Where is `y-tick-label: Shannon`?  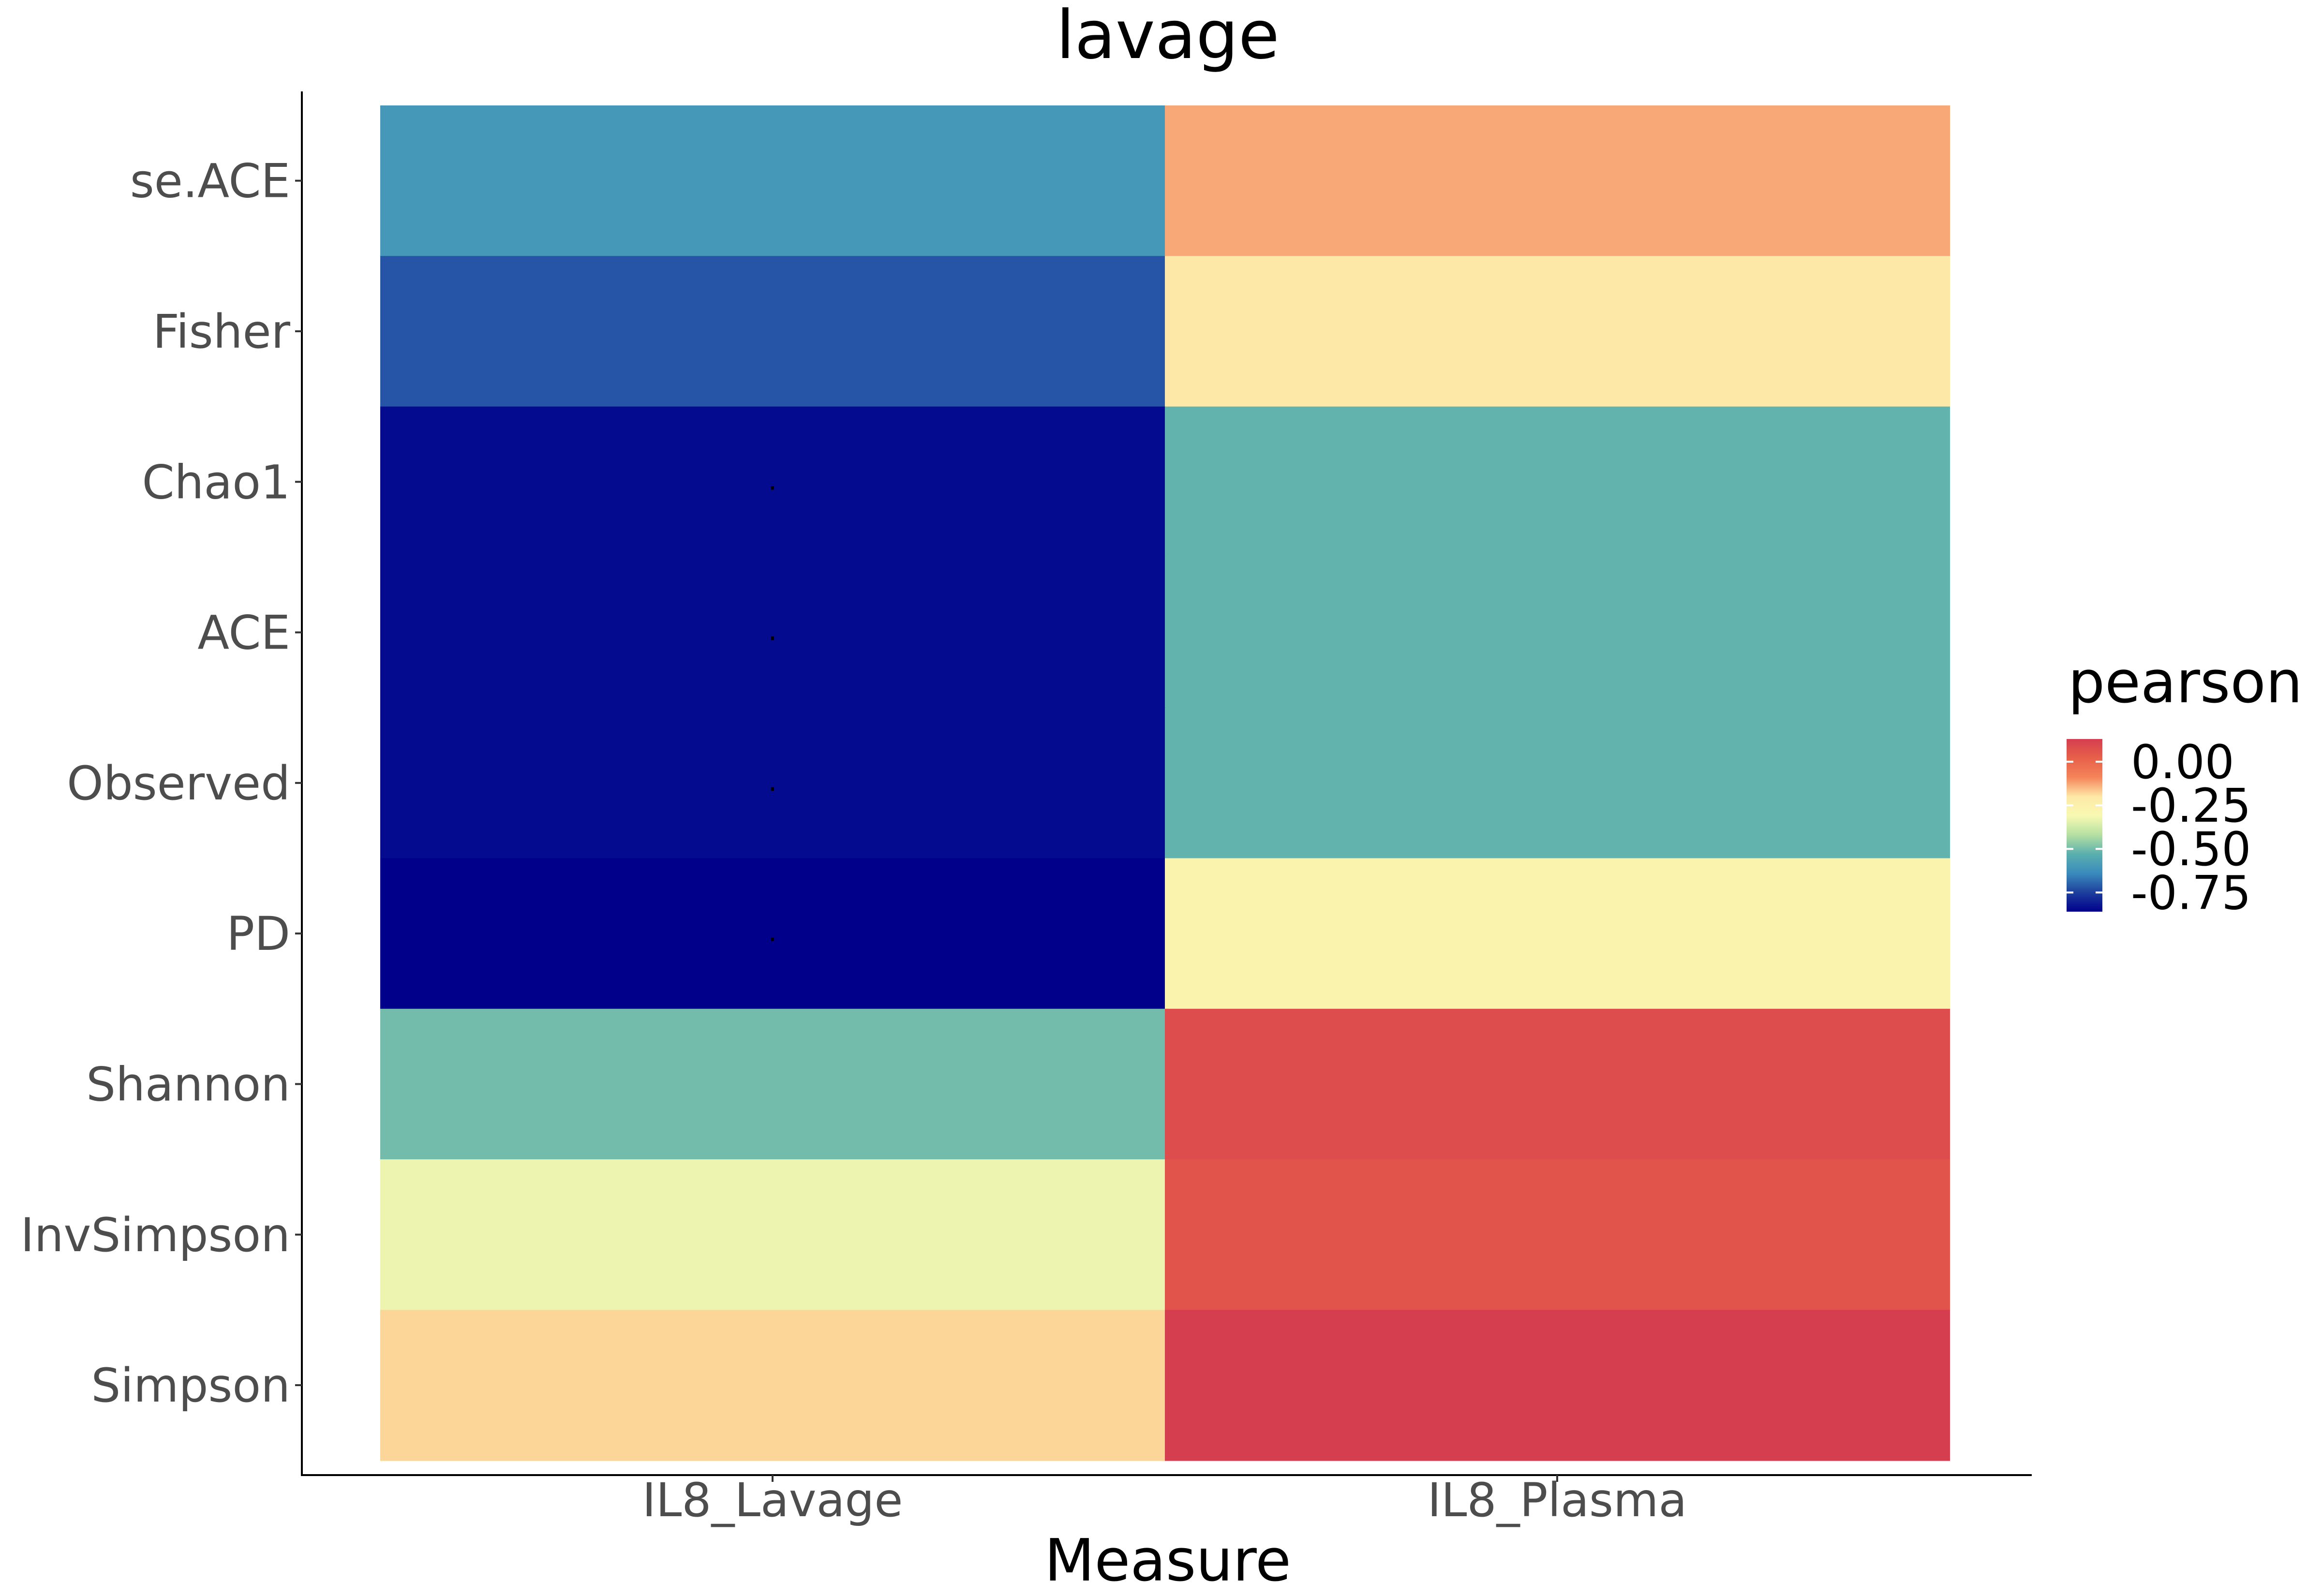
y-tick-label: Shannon is located at coordinates (188, 1084).